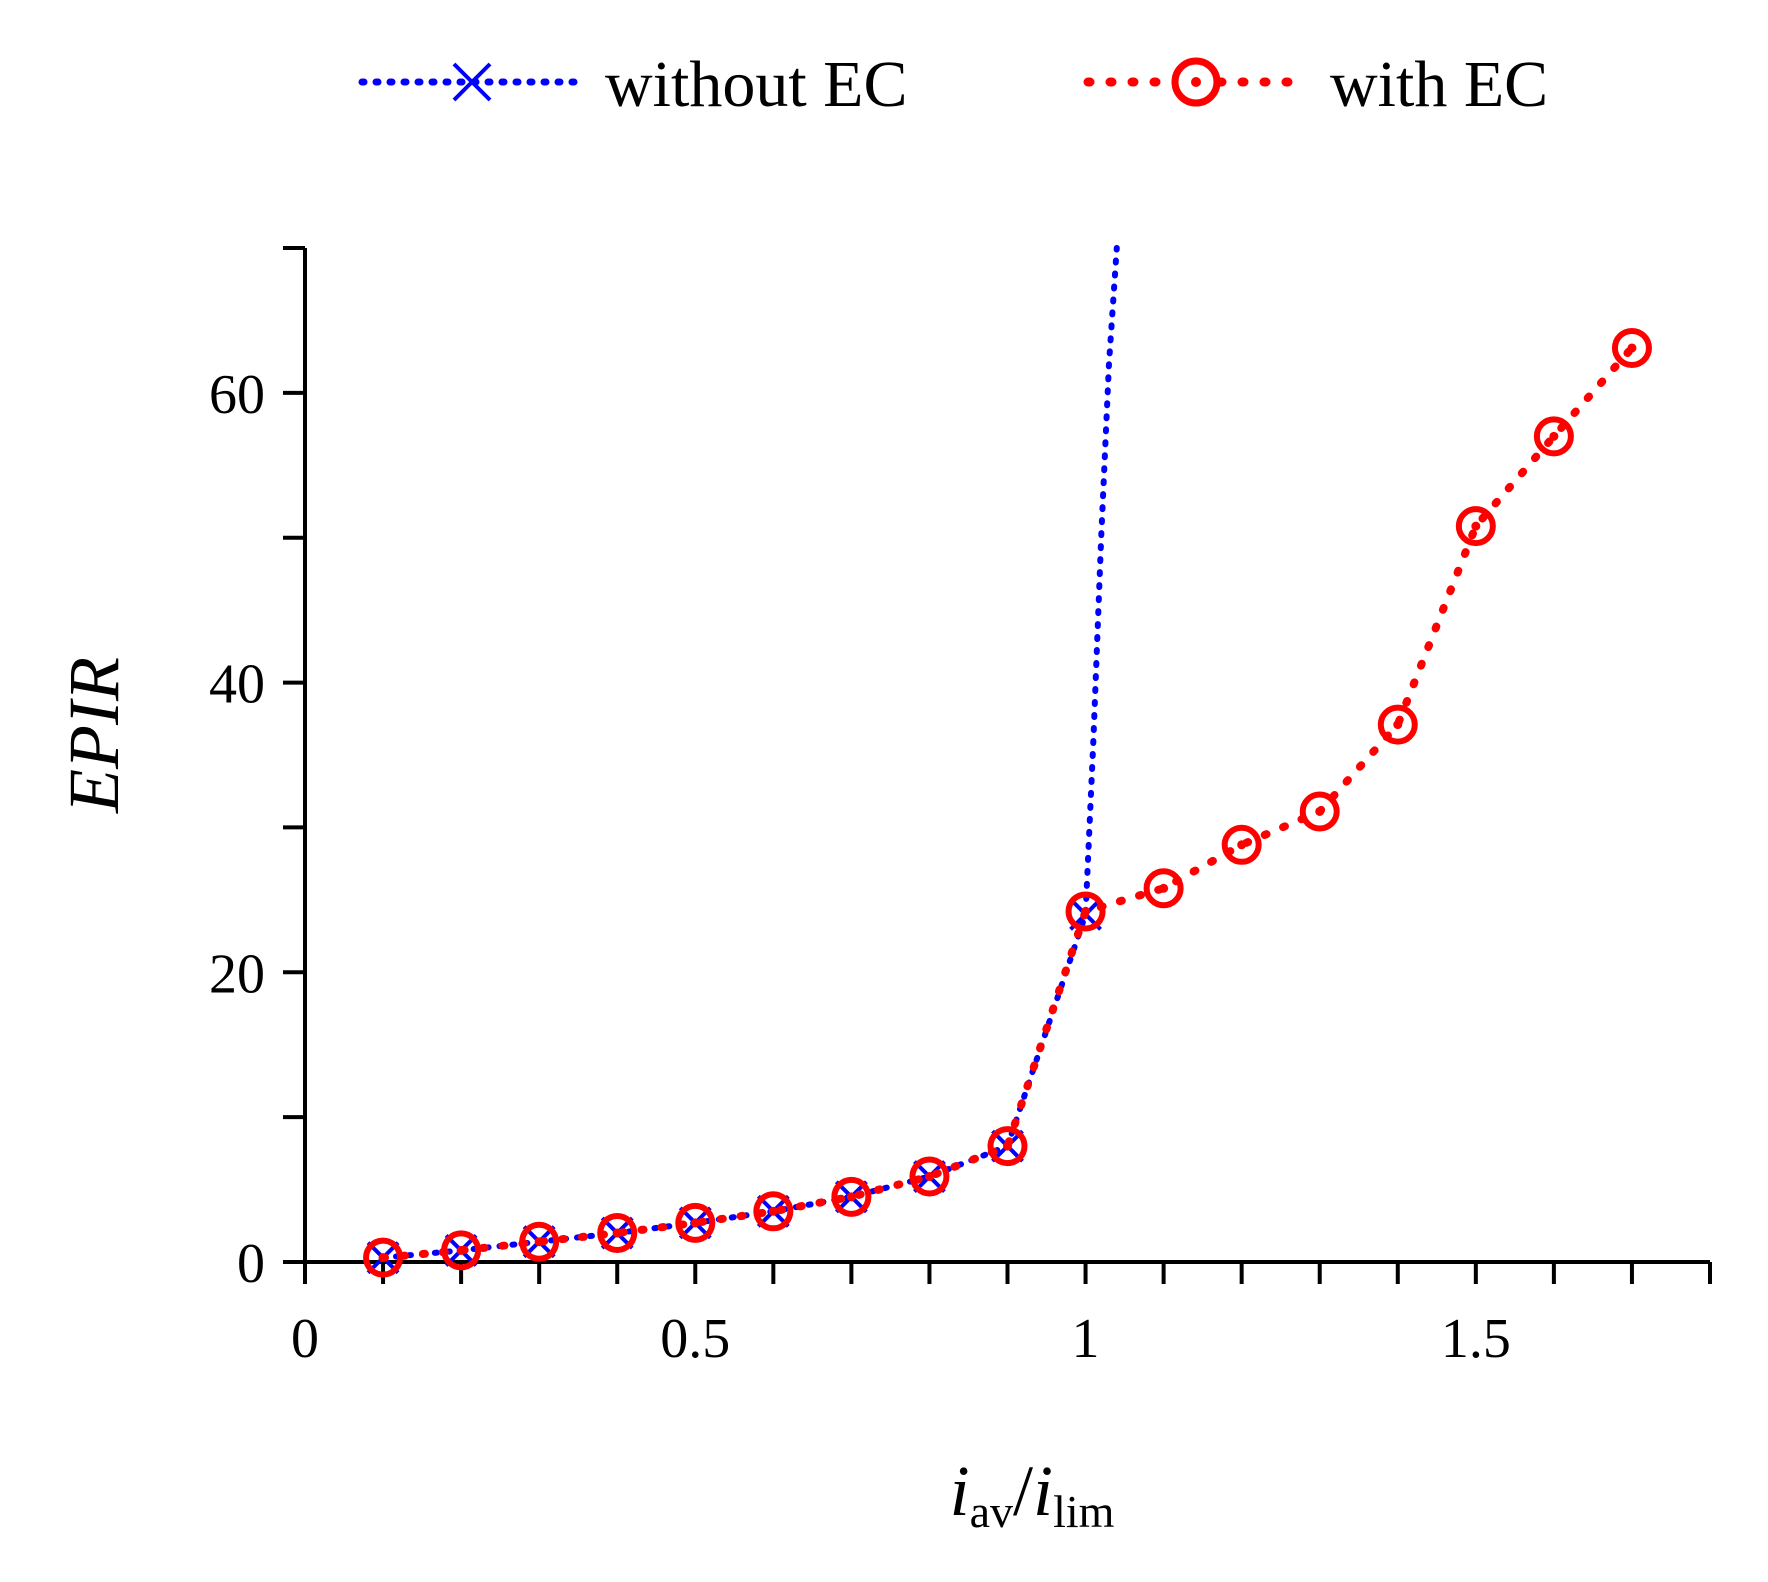 The height and width of the screenshot is (1582, 1768). I want to click on x-title-i2: i, so click(1043, 1491).